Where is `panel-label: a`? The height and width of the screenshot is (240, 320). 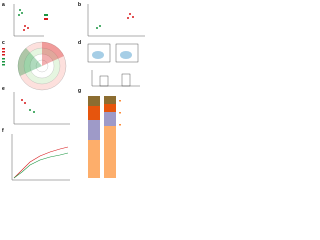 panel-label: a is located at coordinates (3, 5).